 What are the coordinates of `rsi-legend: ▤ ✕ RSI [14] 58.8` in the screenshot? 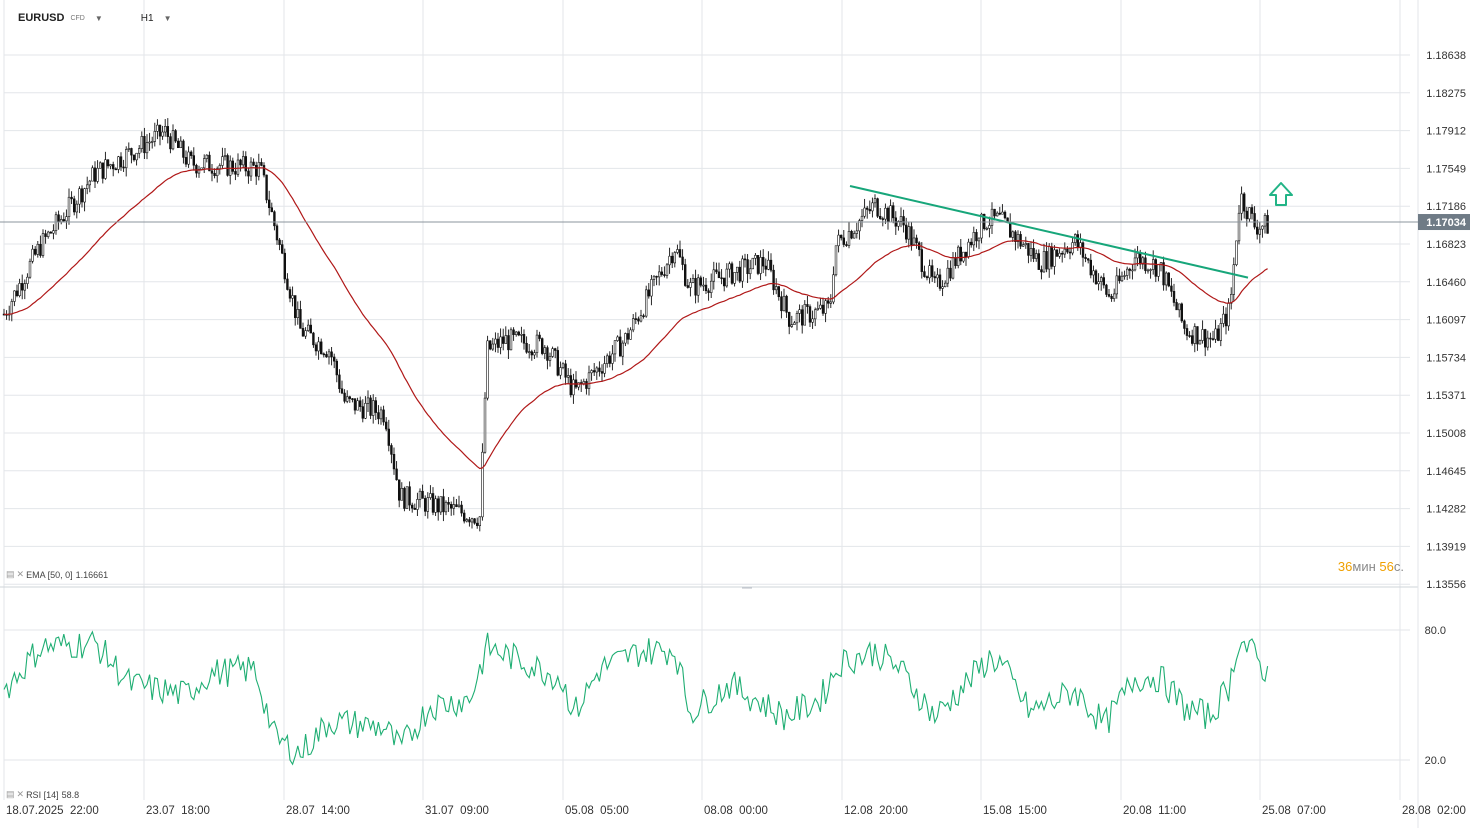 It's located at (42, 794).